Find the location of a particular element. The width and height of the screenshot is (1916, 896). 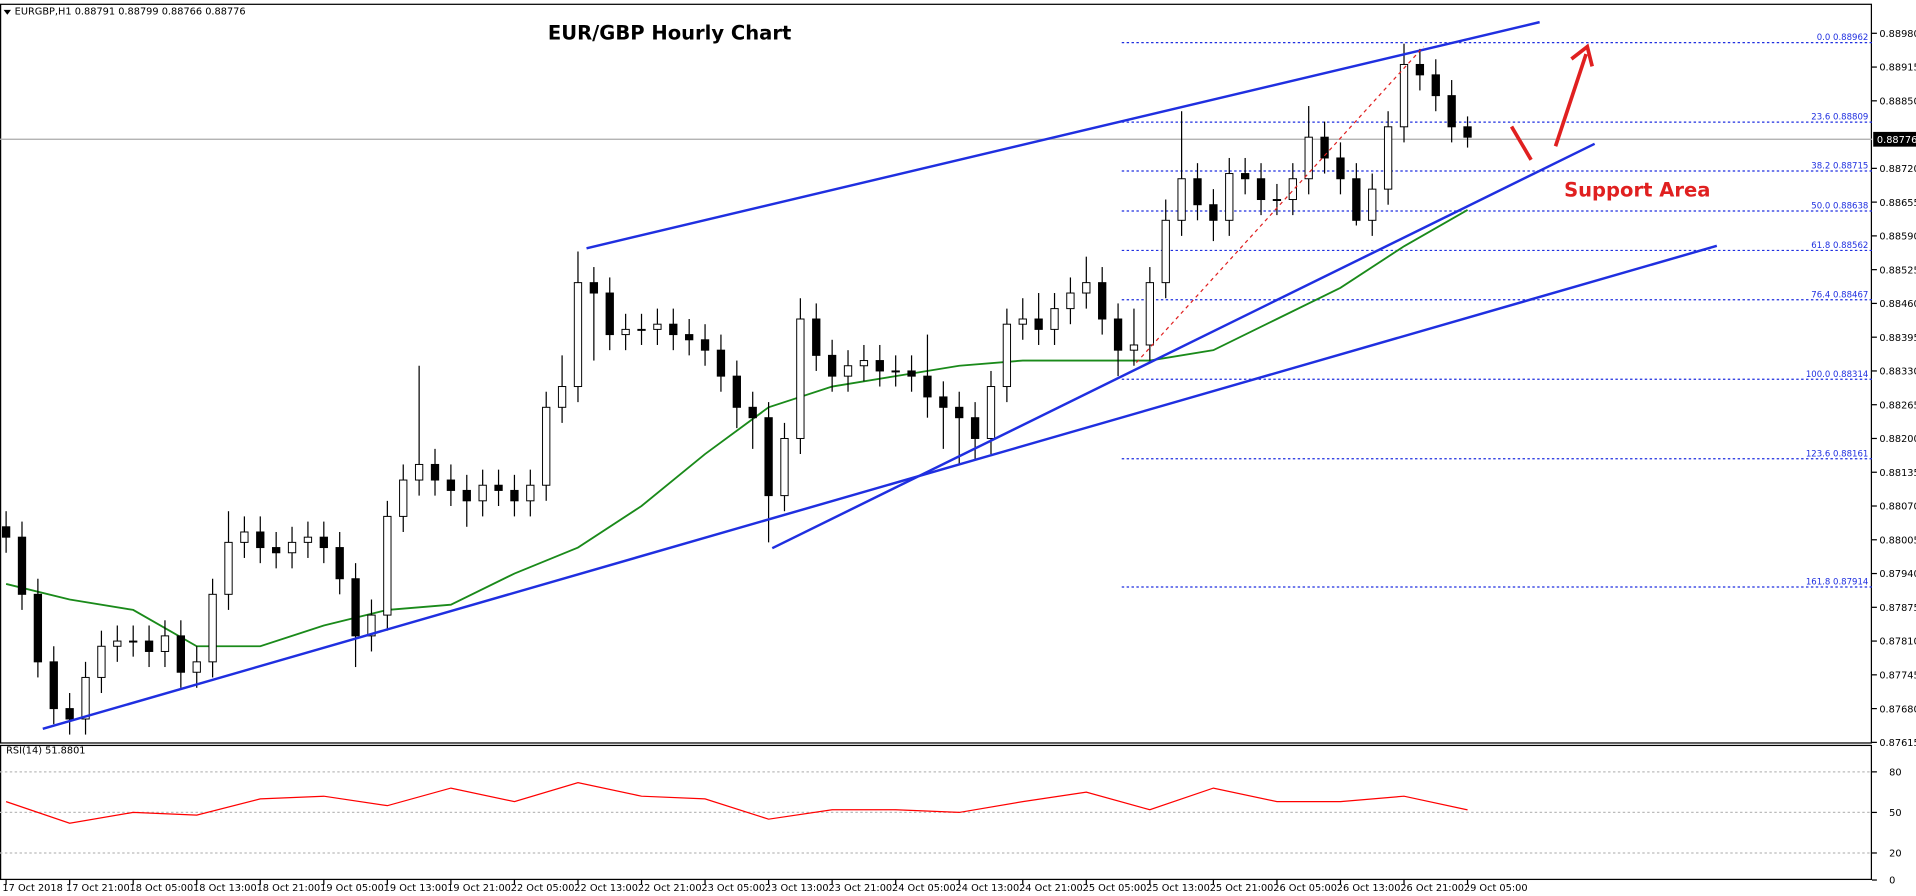

y-tick-label: 0.87745 is located at coordinates (1897, 675).